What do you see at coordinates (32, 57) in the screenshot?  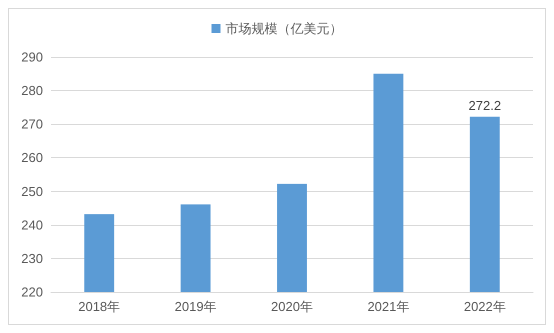 I see `y-tick-label: 290` at bounding box center [32, 57].